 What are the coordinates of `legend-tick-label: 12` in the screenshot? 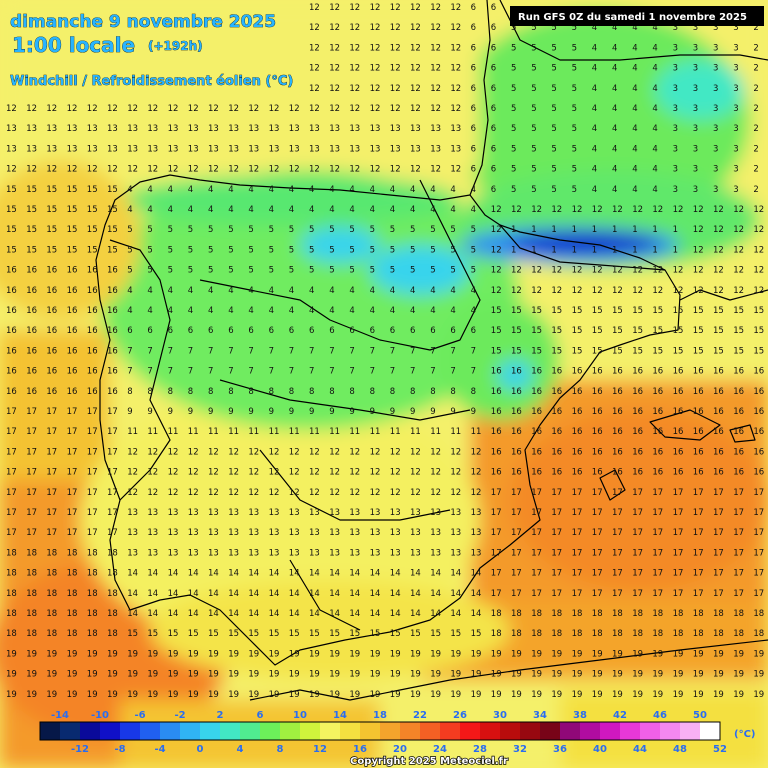 It's located at (320, 749).